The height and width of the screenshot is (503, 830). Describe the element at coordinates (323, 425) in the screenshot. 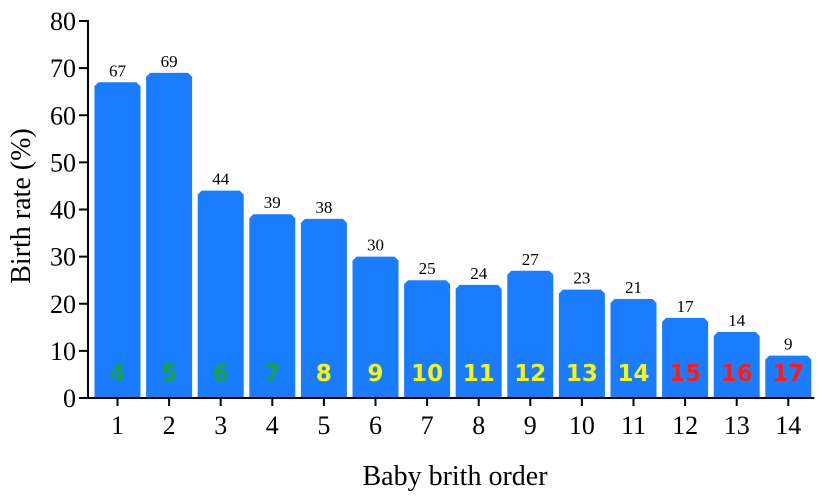

I see `x-tick-label: 5` at that location.